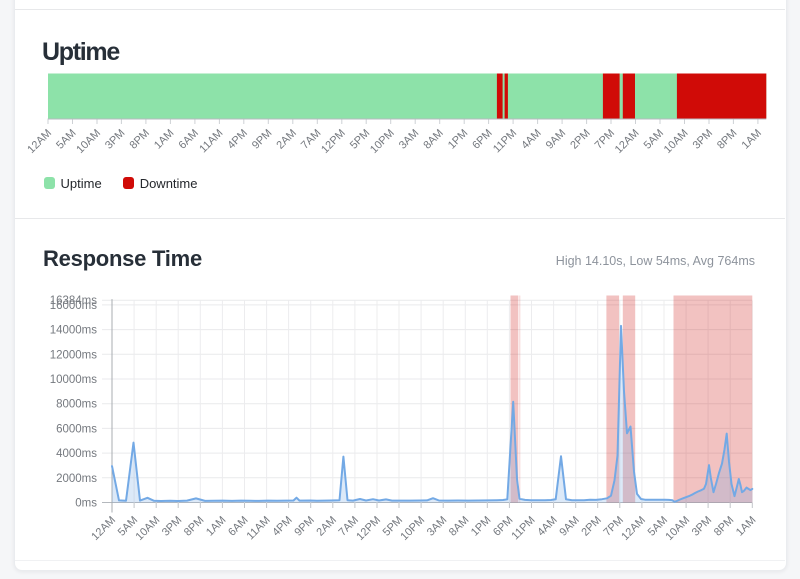 Image resolution: width=800 pixels, height=579 pixels. I want to click on svg-text: 10000ms, so click(74, 380).